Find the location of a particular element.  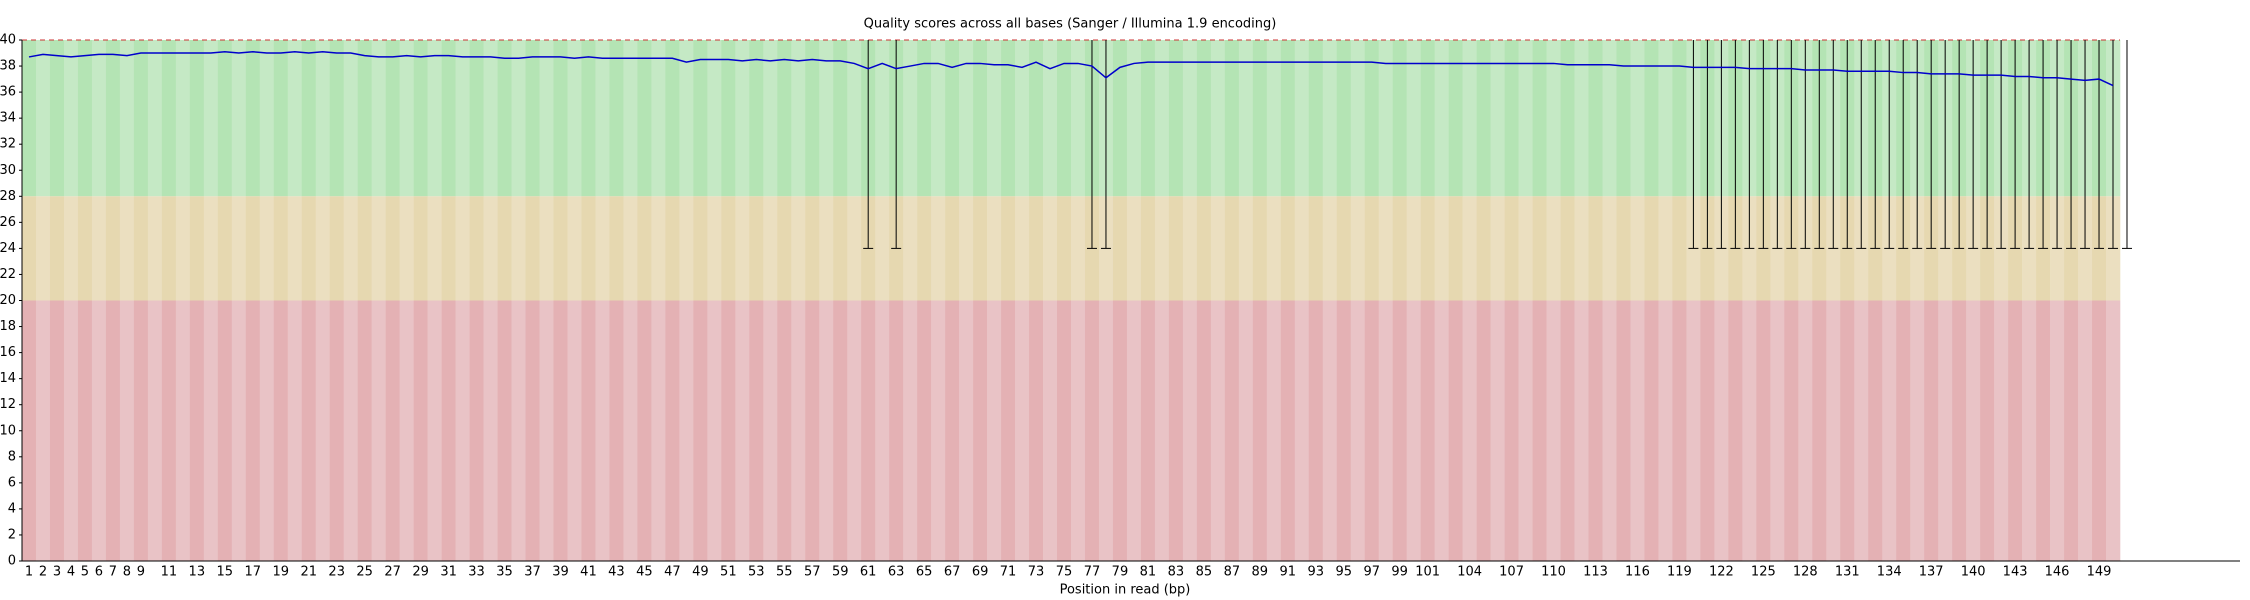

x-tick-label: 91 is located at coordinates (1288, 572).